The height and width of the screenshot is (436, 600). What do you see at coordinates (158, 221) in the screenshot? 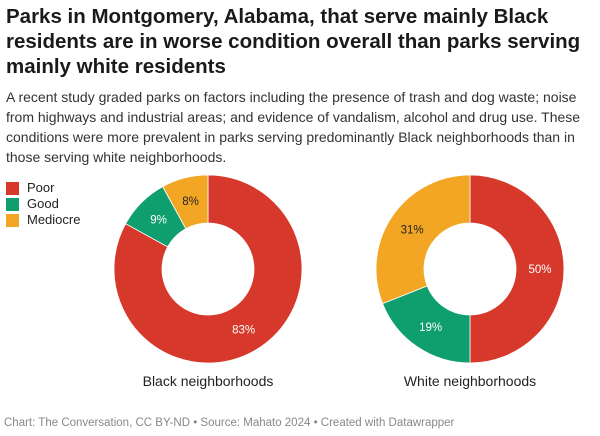
I see `donut-data-label: 9%` at bounding box center [158, 221].